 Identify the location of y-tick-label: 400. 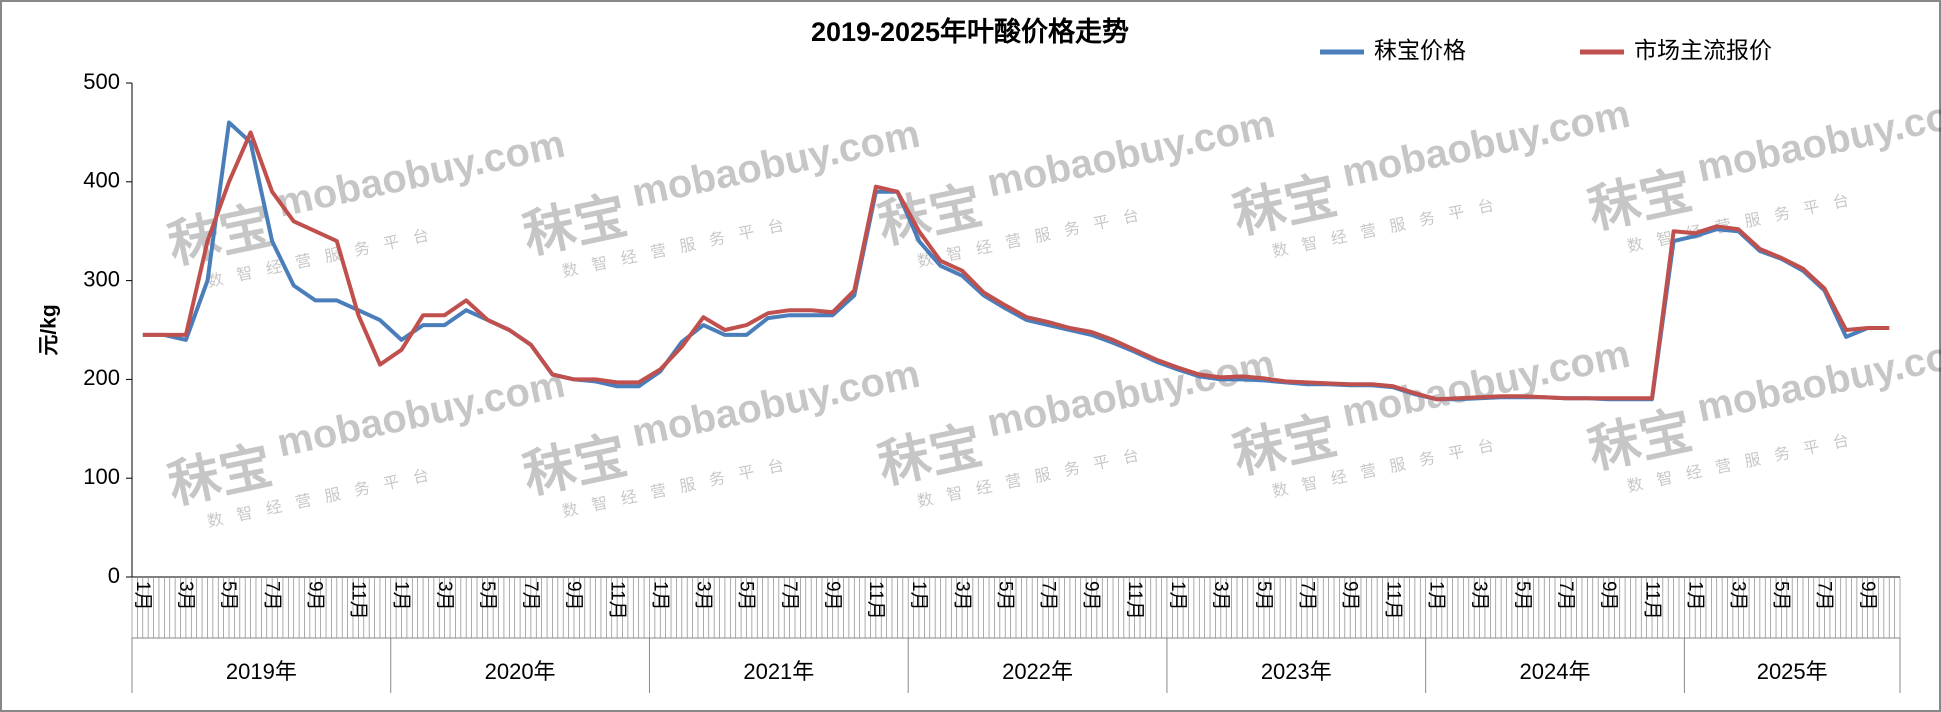
(101, 180).